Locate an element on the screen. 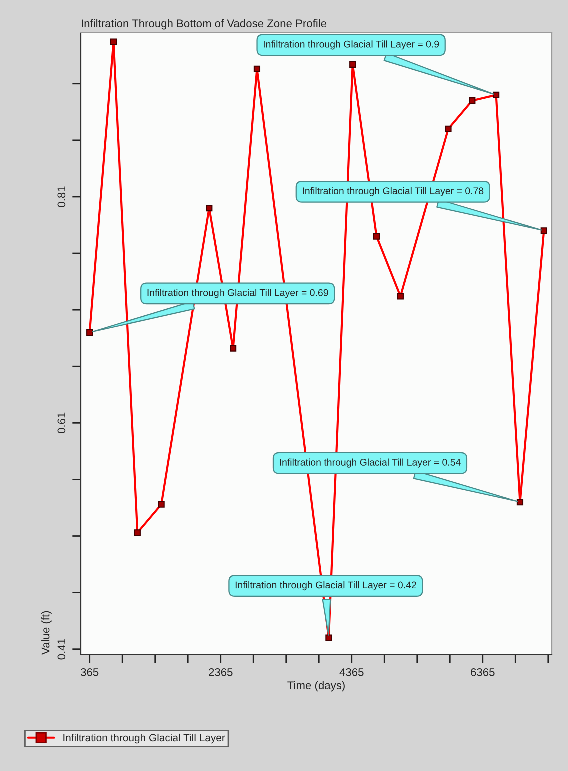 The height and width of the screenshot is (771, 568). annotation: Infiltration through Glacial Till Layer = 0.78 is located at coordinates (393, 191).